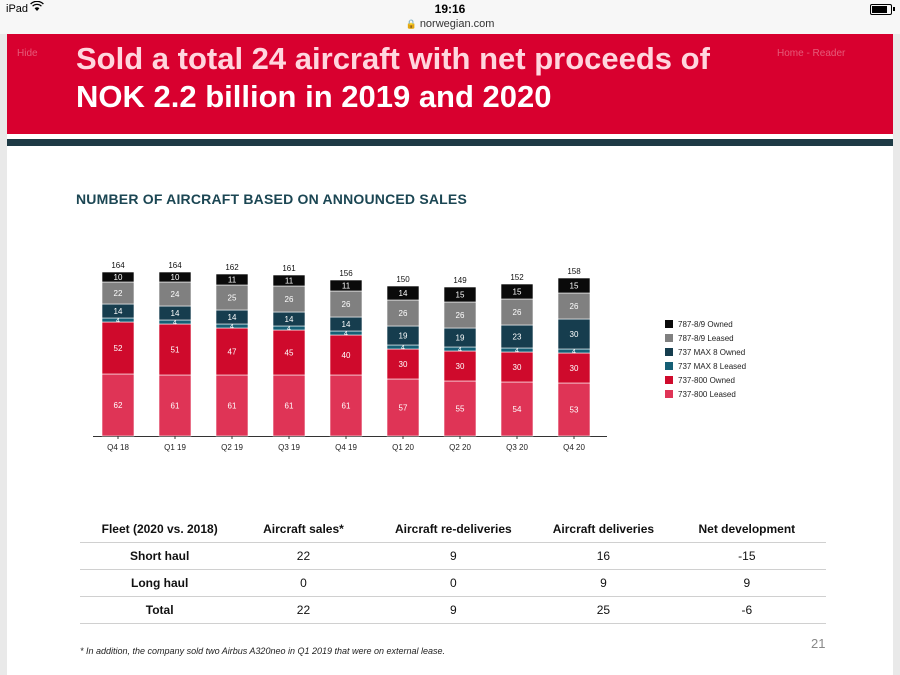 The image size is (900, 675). Describe the element at coordinates (712, 366) in the screenshot. I see `legend-label: 737 MAX 8 Leased` at that location.